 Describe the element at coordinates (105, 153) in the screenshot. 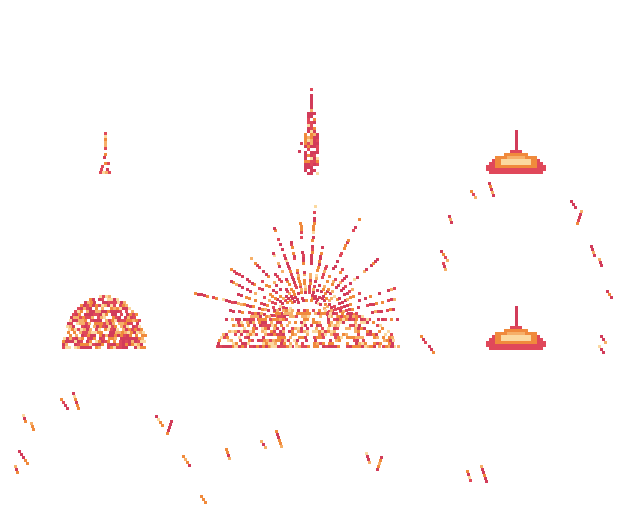

I see `small-spark-sprite` at that location.